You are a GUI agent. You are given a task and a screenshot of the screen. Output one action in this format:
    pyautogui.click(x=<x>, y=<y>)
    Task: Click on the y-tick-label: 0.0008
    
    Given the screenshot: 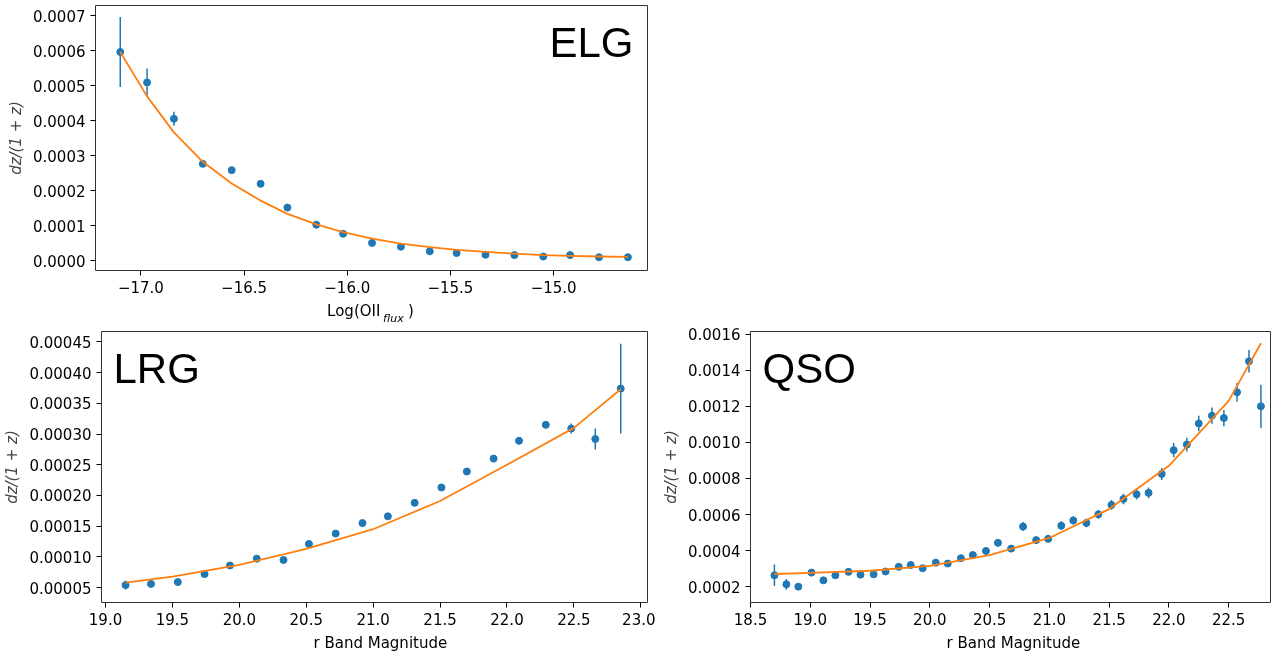 What is the action you would take?
    pyautogui.click(x=714, y=479)
    